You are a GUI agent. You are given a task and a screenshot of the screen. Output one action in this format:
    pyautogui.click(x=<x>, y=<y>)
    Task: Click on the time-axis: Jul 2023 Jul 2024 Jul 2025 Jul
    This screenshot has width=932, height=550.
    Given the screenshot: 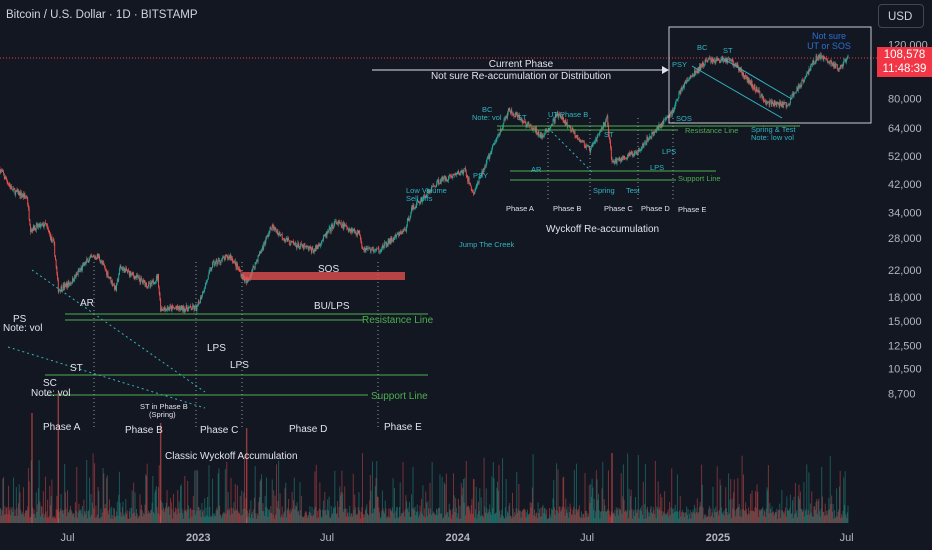 What is the action you would take?
    pyautogui.click(x=456, y=538)
    